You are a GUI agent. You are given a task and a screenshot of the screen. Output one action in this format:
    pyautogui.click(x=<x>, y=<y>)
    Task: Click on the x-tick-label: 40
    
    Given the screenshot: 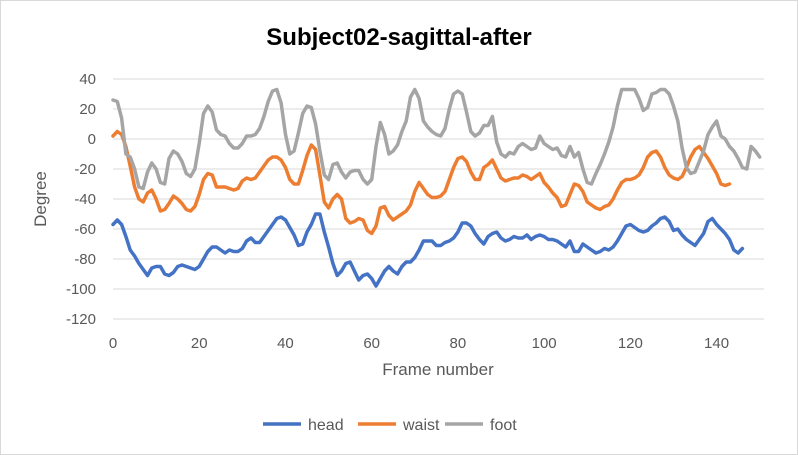 What is the action you would take?
    pyautogui.click(x=285, y=343)
    